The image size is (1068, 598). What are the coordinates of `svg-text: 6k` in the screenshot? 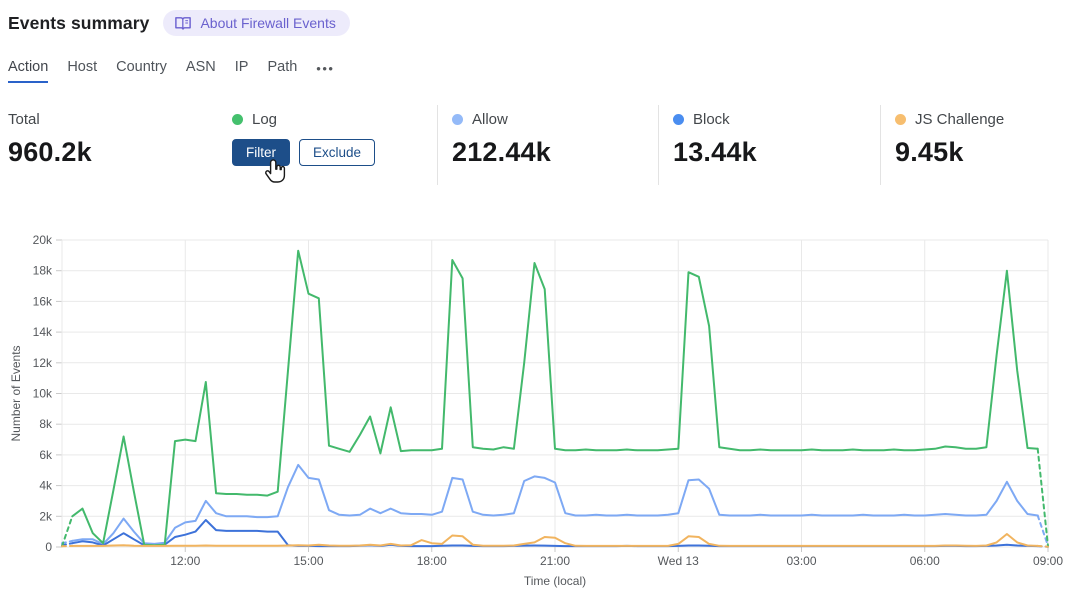 It's located at (46, 455).